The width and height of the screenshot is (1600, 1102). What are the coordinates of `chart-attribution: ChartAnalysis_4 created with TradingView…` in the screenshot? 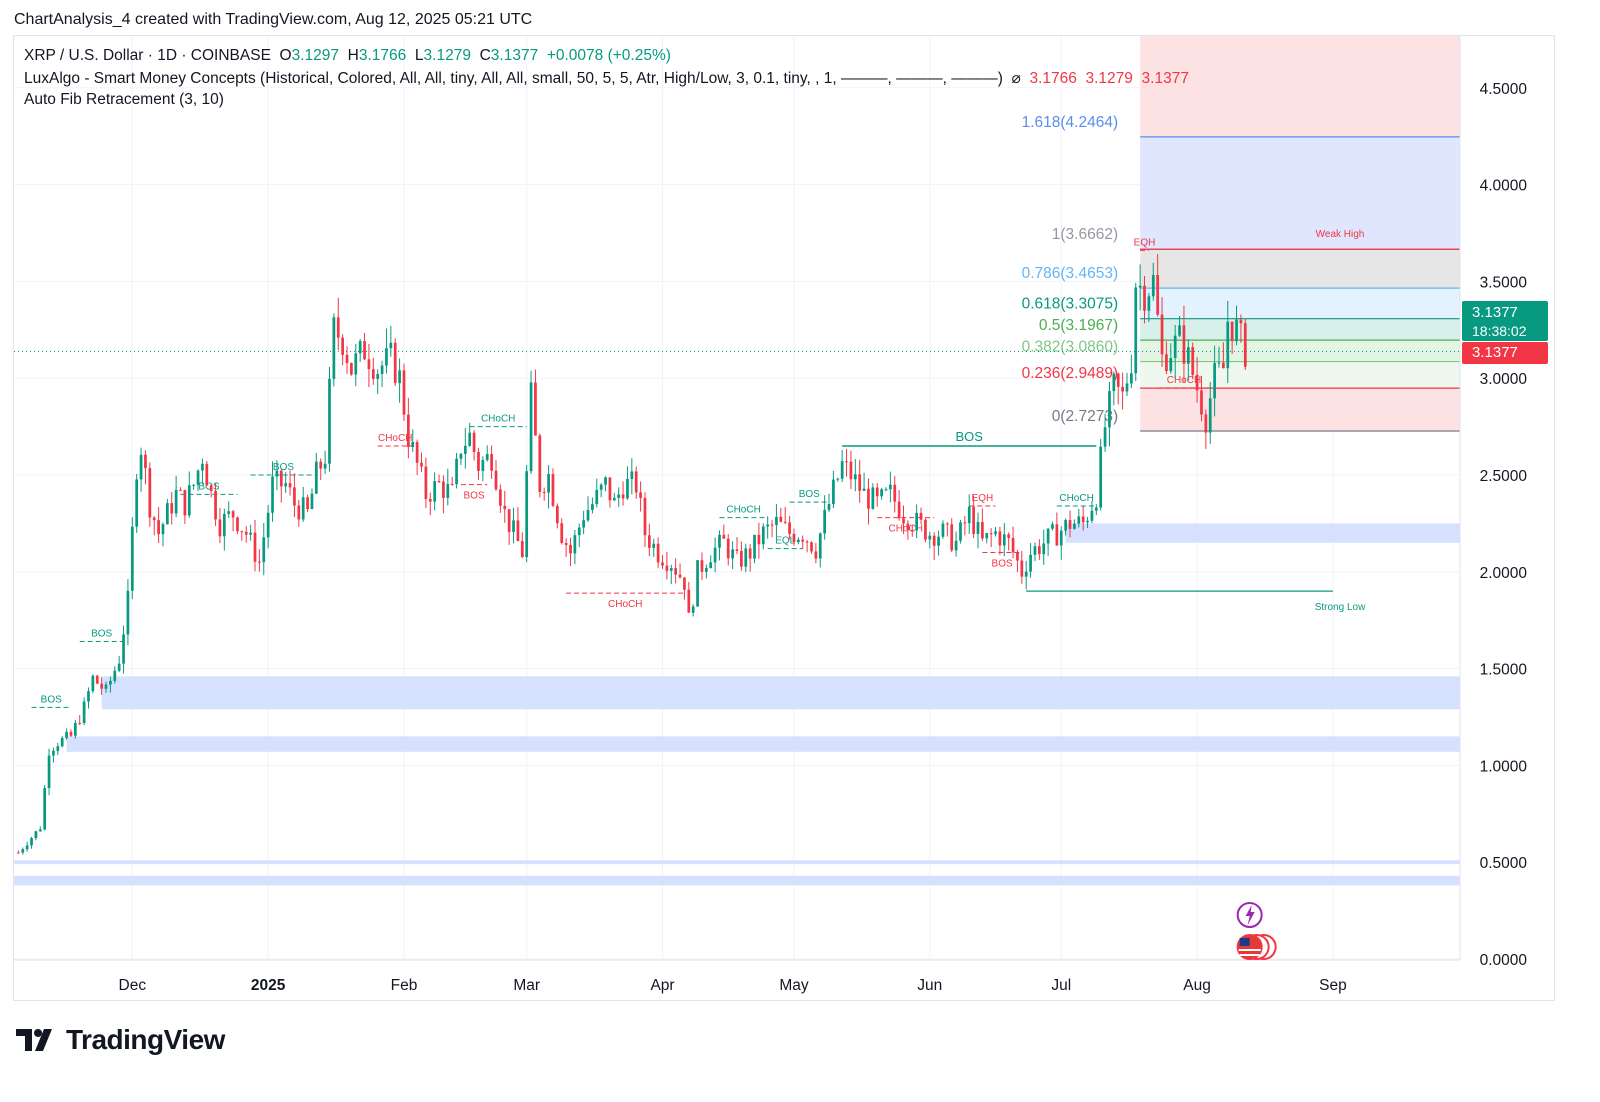 It's located at (273, 19).